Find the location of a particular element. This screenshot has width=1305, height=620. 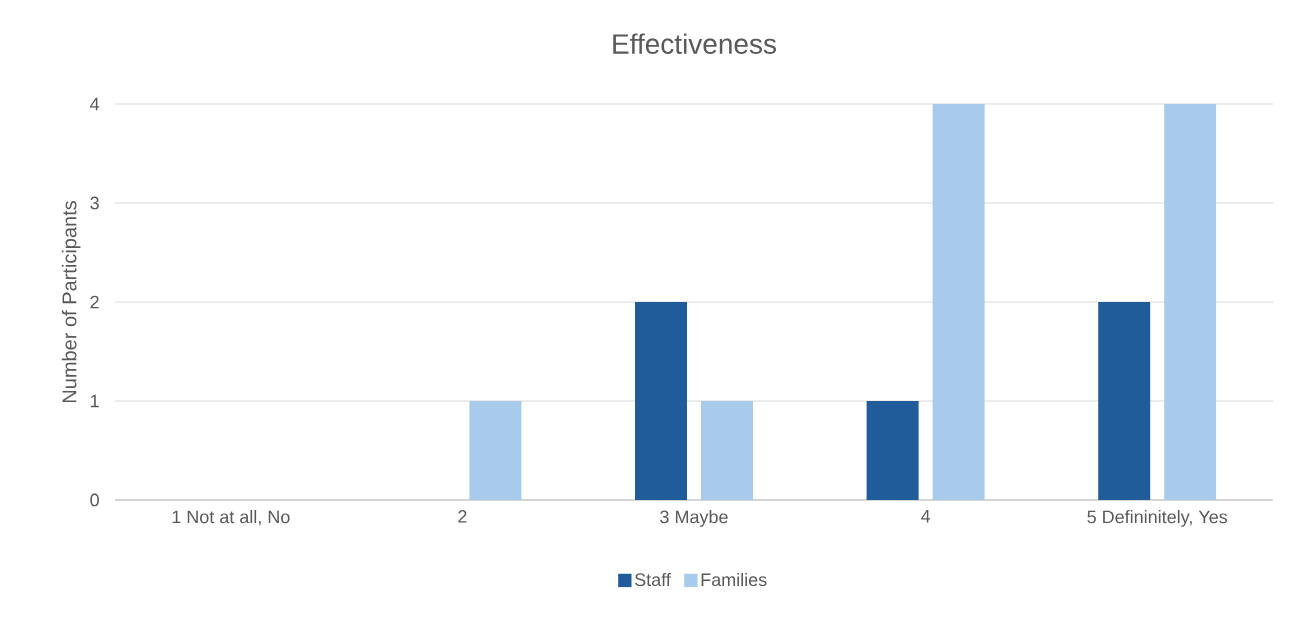

y-tick-label: 2 is located at coordinates (94, 302).